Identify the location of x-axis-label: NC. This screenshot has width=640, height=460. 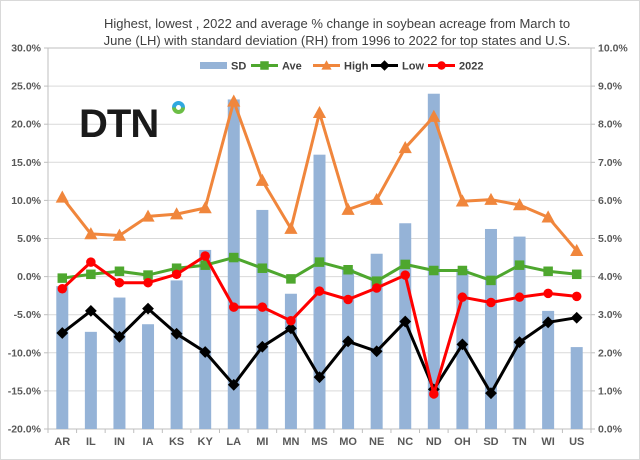
(405, 442).